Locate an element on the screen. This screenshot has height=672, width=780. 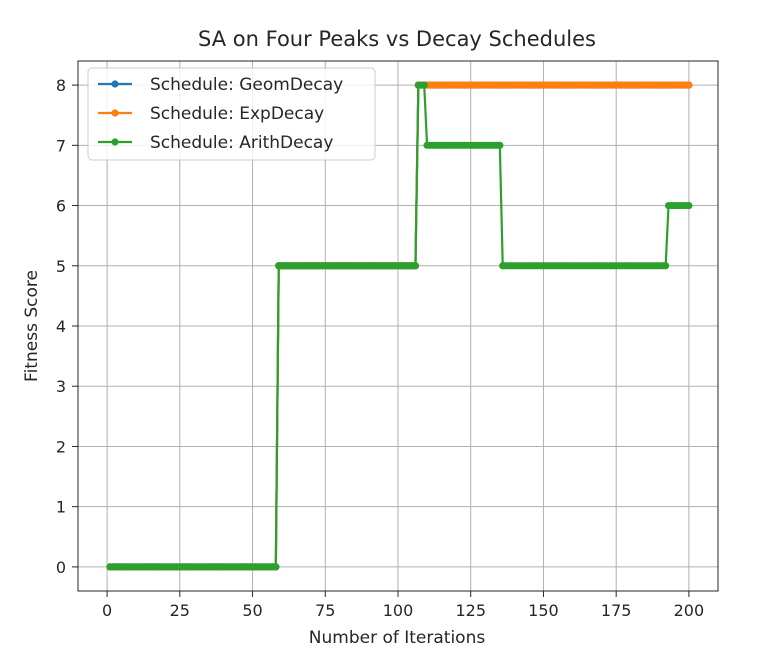
x-tick-label: 50 is located at coordinates (252, 610).